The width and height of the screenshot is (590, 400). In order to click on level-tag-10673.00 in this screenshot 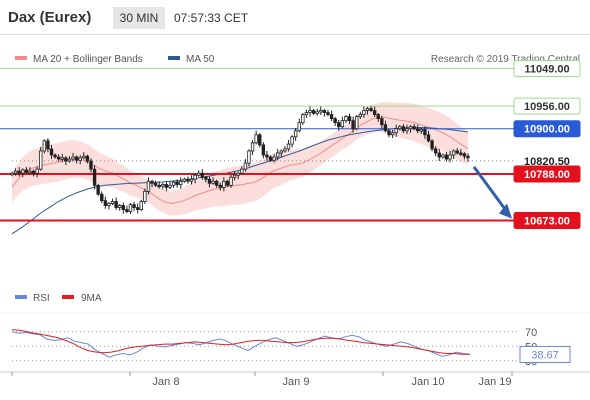, I will do `click(547, 220)`.